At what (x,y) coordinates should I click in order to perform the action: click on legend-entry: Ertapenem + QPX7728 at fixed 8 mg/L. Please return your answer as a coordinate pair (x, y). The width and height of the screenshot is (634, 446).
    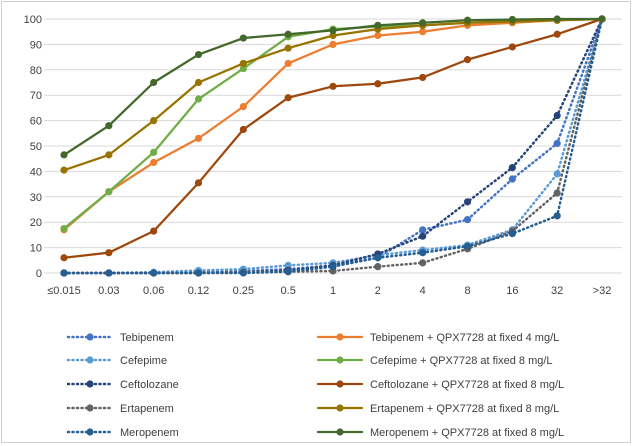
    Looking at the image, I should click on (437, 409).